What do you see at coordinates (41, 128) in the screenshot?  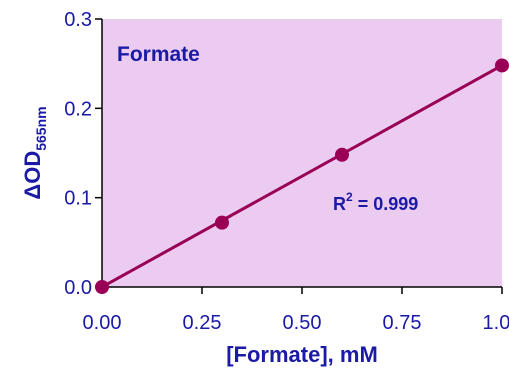 I see `y-axis-label-subscript: 565nm` at bounding box center [41, 128].